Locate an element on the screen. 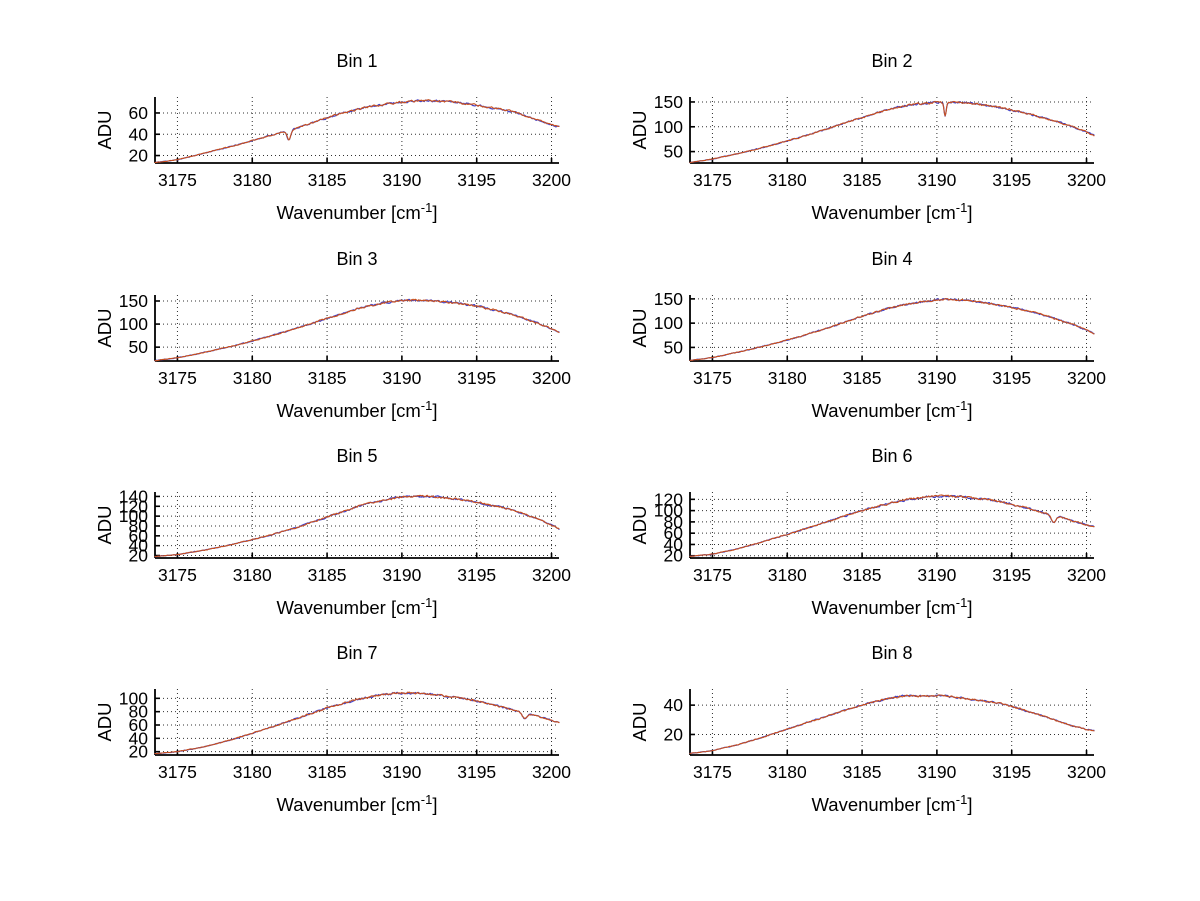 Image resolution: width=1200 pixels, height=901 pixels. plot-area-bin-2: 3175 3180 3185 3190 3195 3200 50 100 150 is located at coordinates (880, 141).